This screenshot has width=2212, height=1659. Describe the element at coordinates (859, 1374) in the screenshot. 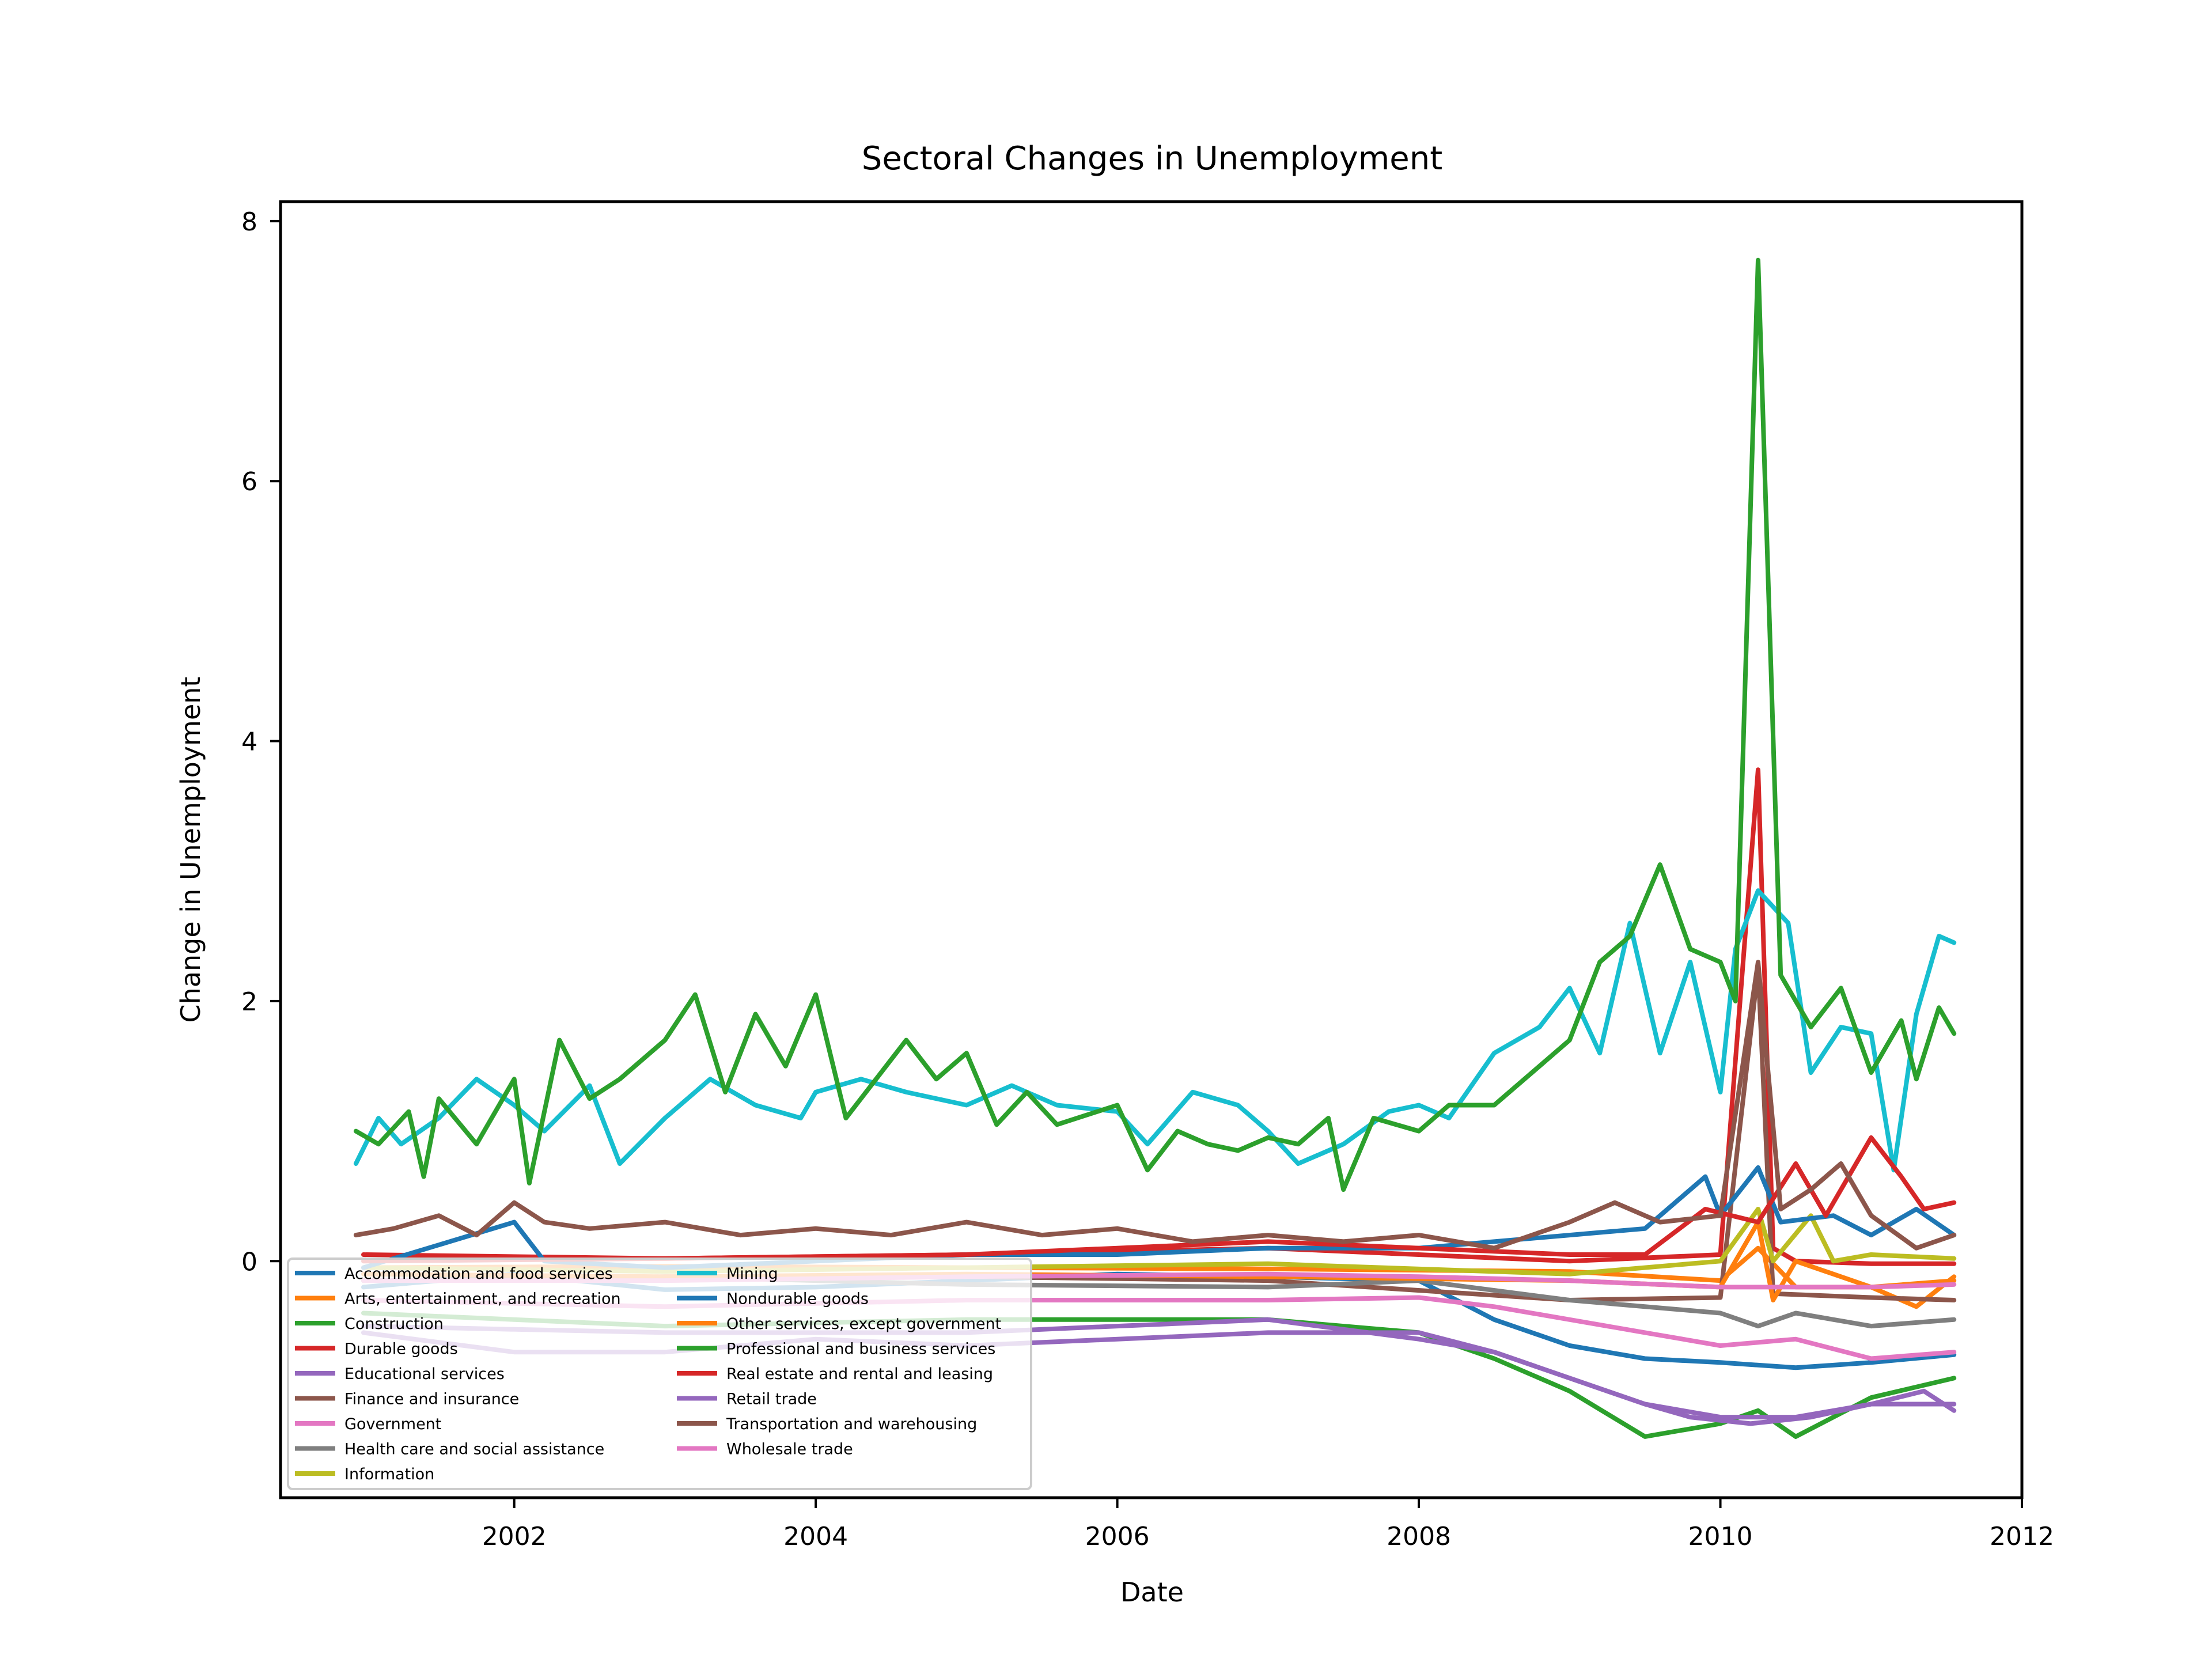

I see `legend-label-13: Real estate and rental and leasing` at that location.